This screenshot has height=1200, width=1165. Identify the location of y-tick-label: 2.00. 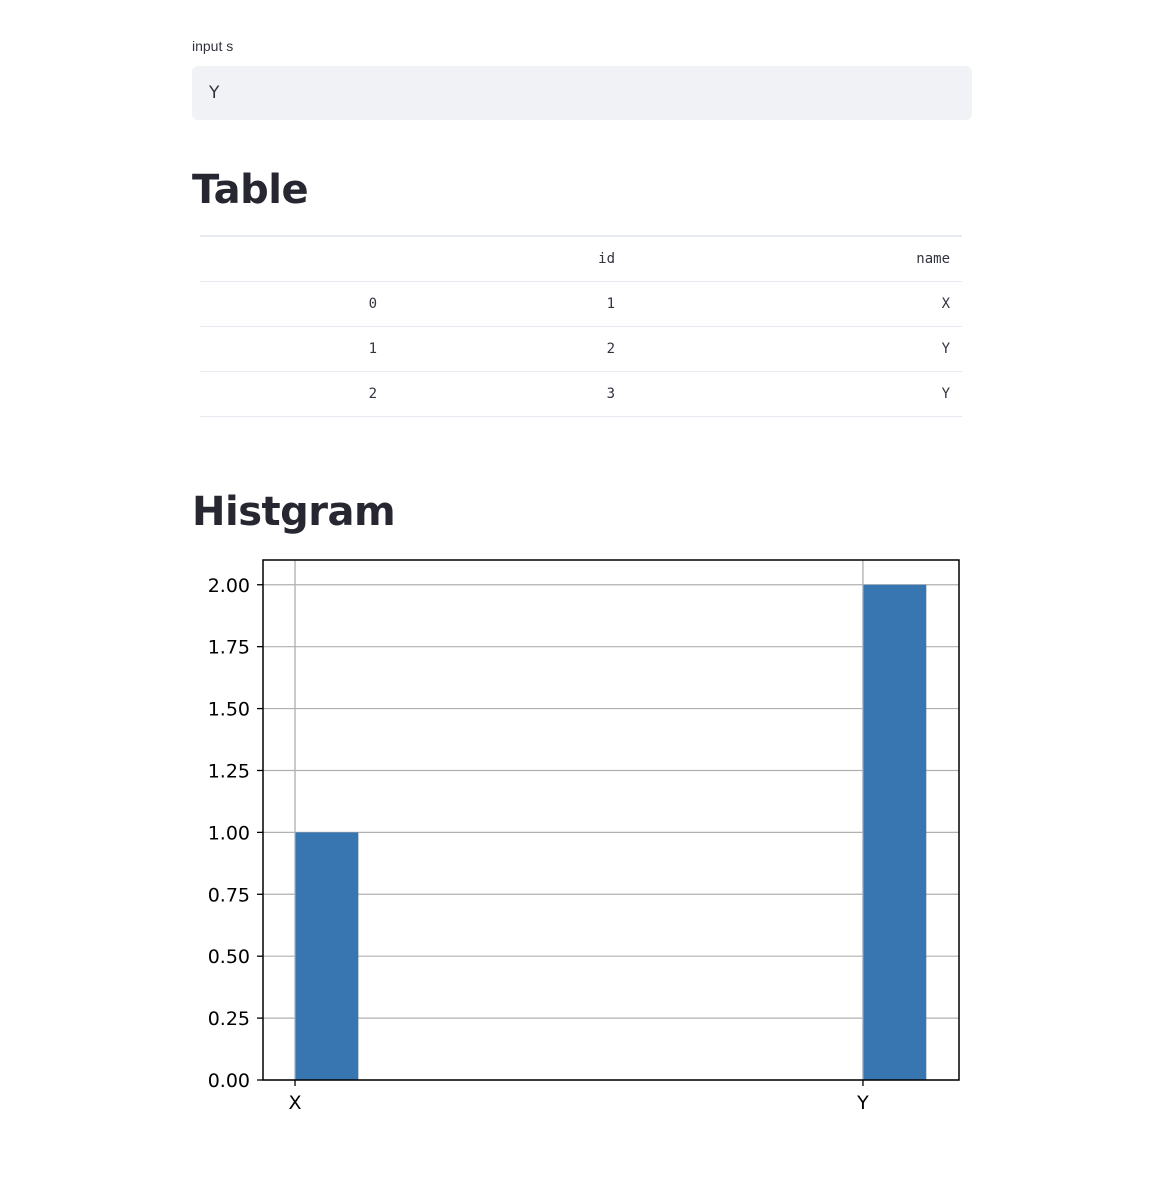
(229, 586).